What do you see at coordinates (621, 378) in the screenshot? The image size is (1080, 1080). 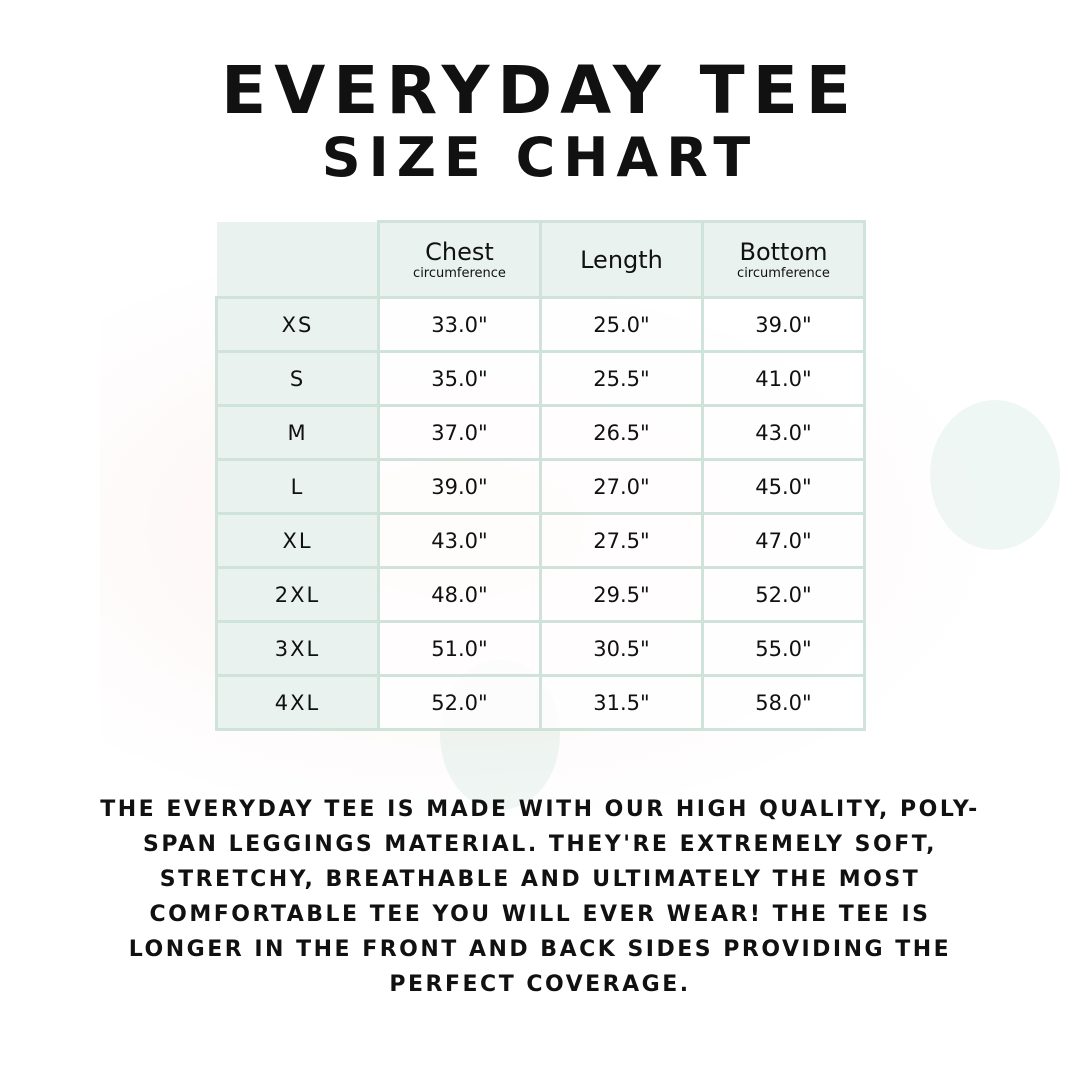 I see `measurement-cell: 25.5"` at bounding box center [621, 378].